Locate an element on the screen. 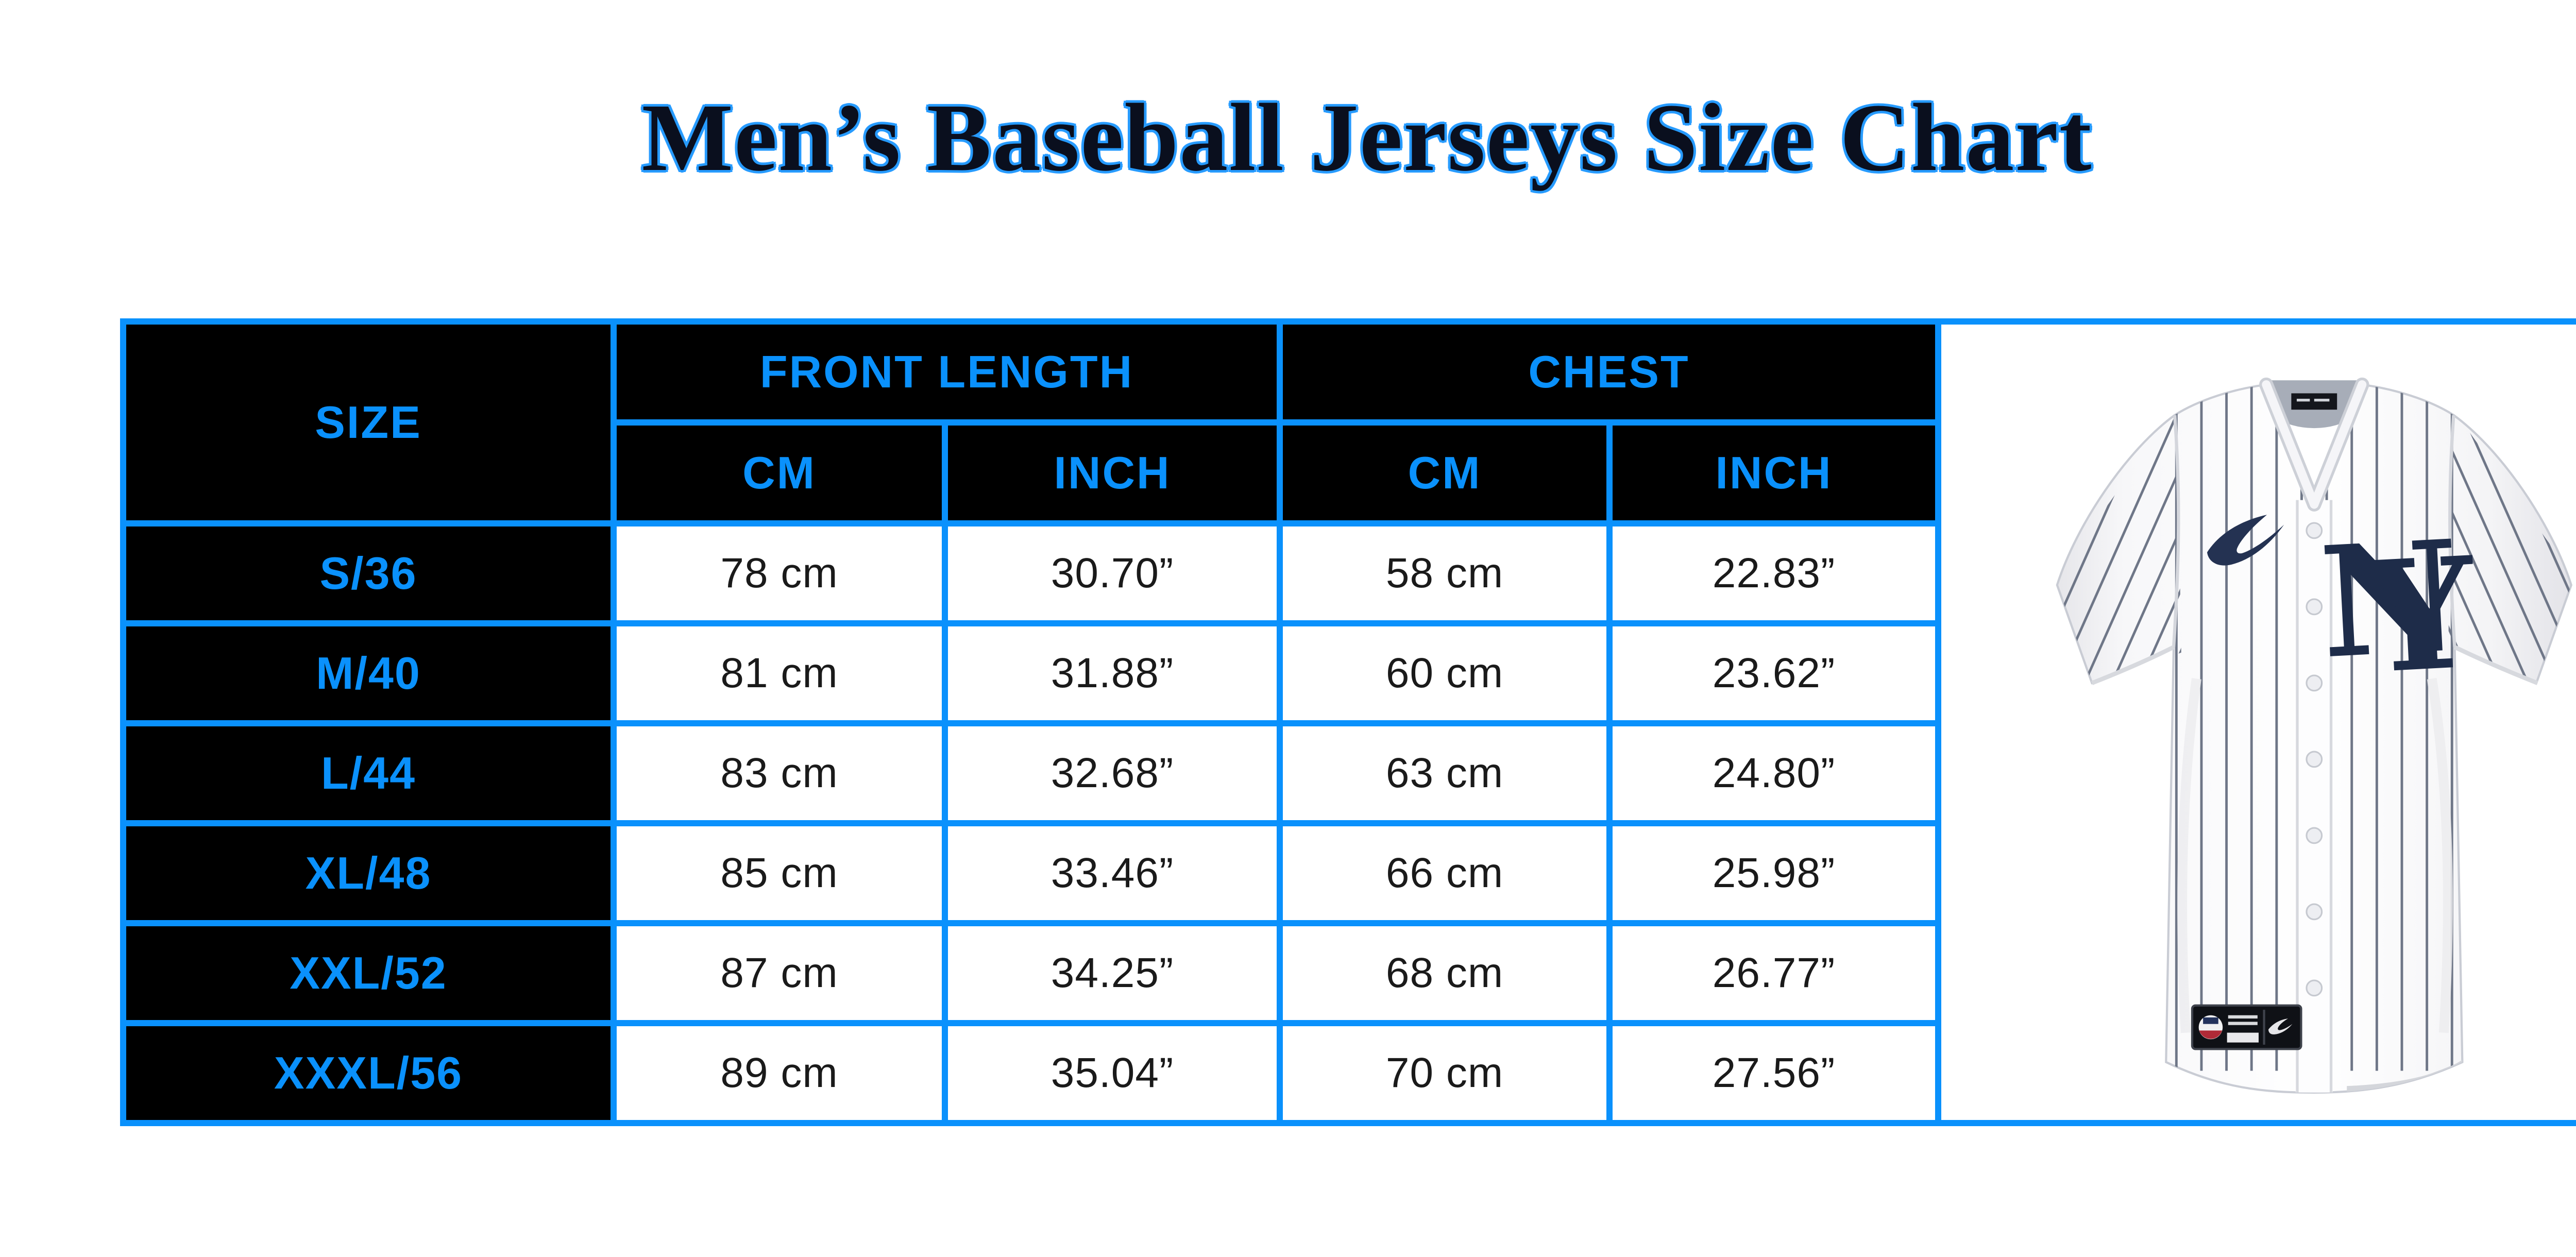  chest-cm-cell: 66 cm is located at coordinates (1445, 873).